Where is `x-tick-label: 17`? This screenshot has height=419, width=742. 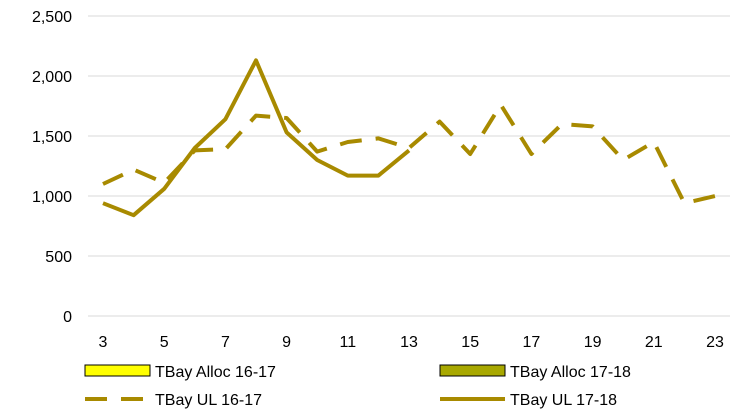
x-tick-label: 17 is located at coordinates (532, 342).